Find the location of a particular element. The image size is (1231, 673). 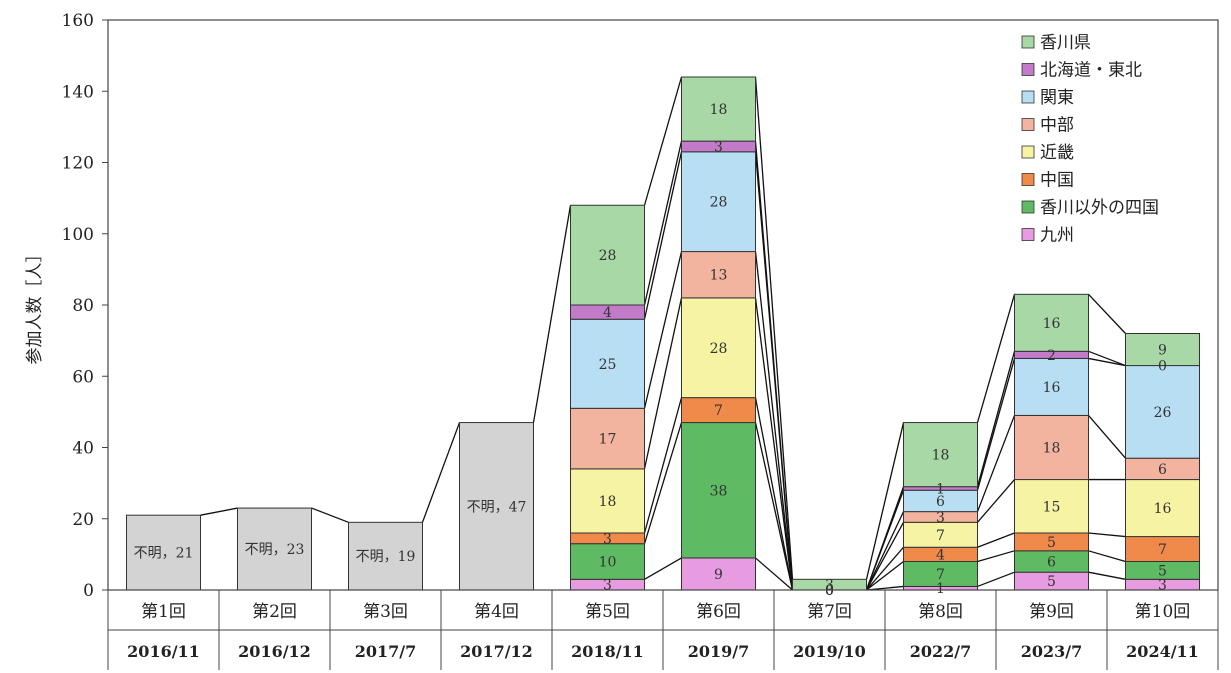

data-label: 13 is located at coordinates (719, 276).